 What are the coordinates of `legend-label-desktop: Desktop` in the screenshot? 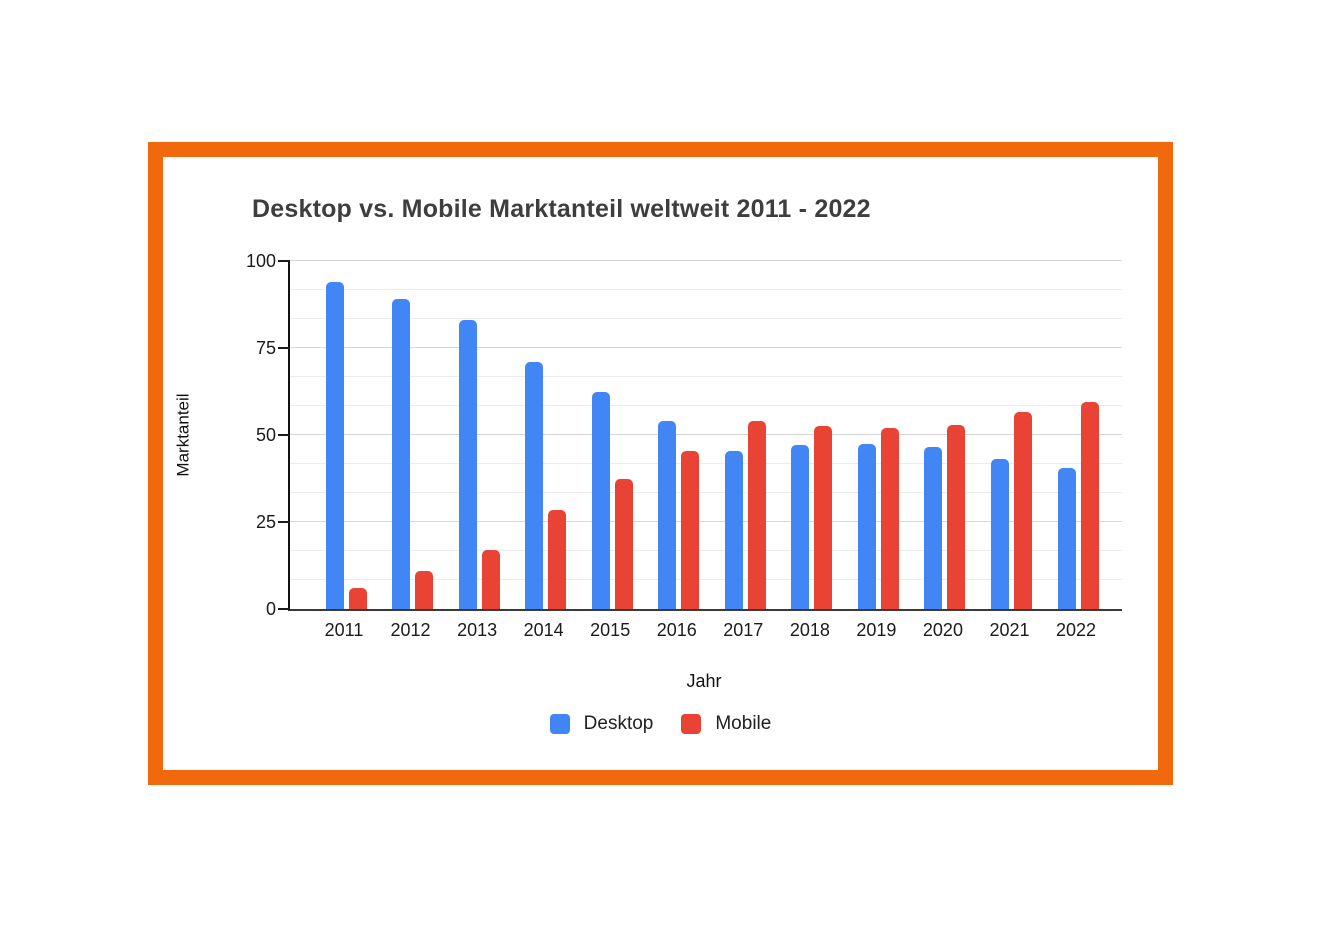 It's located at (618, 723).